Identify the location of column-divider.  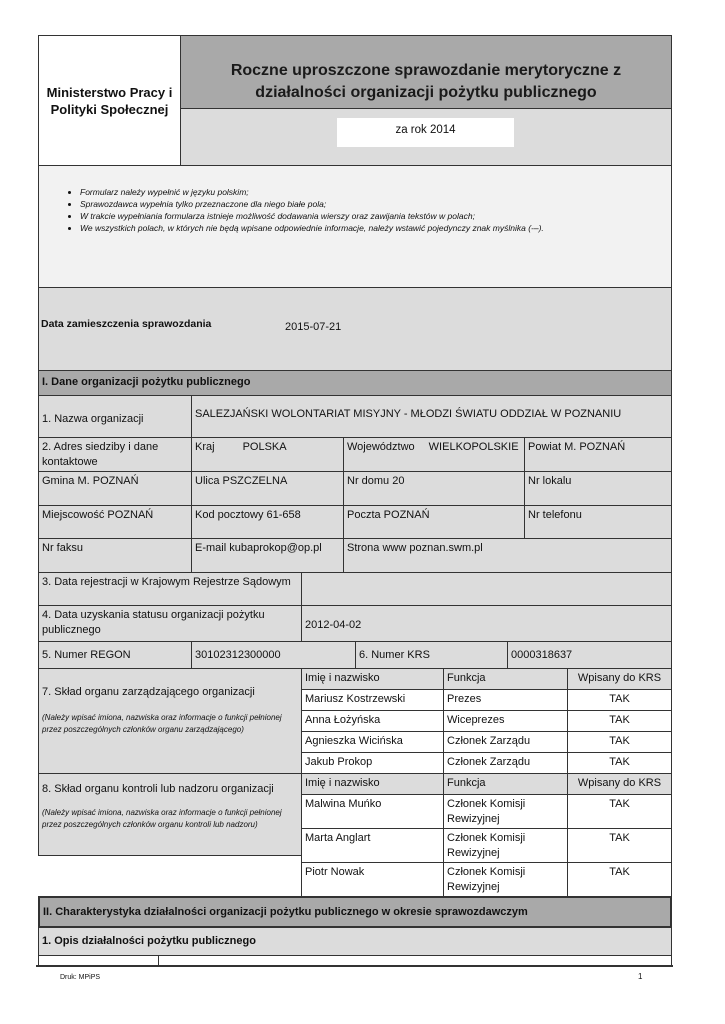
(158, 960).